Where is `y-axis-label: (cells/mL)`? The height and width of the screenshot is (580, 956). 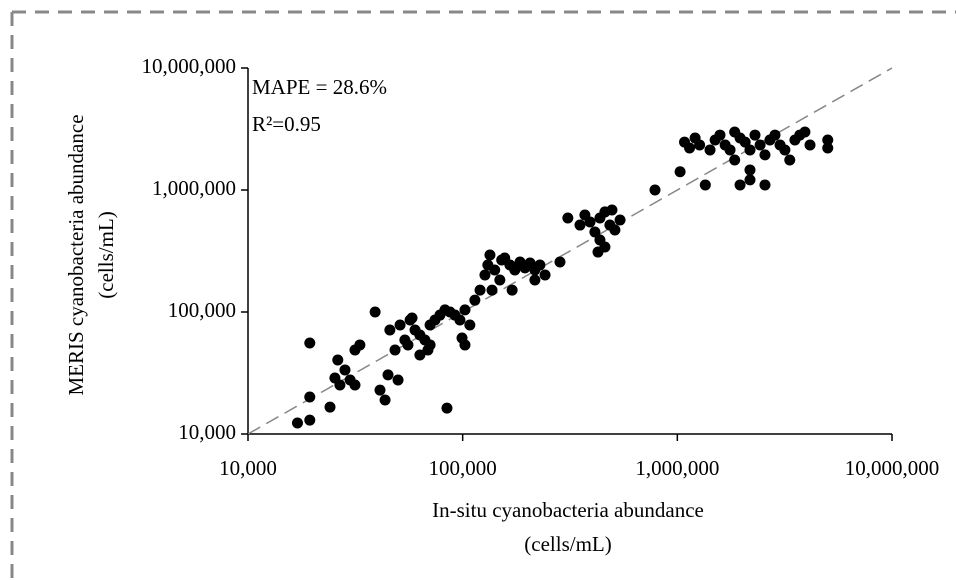
y-axis-label: (cells/mL) is located at coordinates (106, 254).